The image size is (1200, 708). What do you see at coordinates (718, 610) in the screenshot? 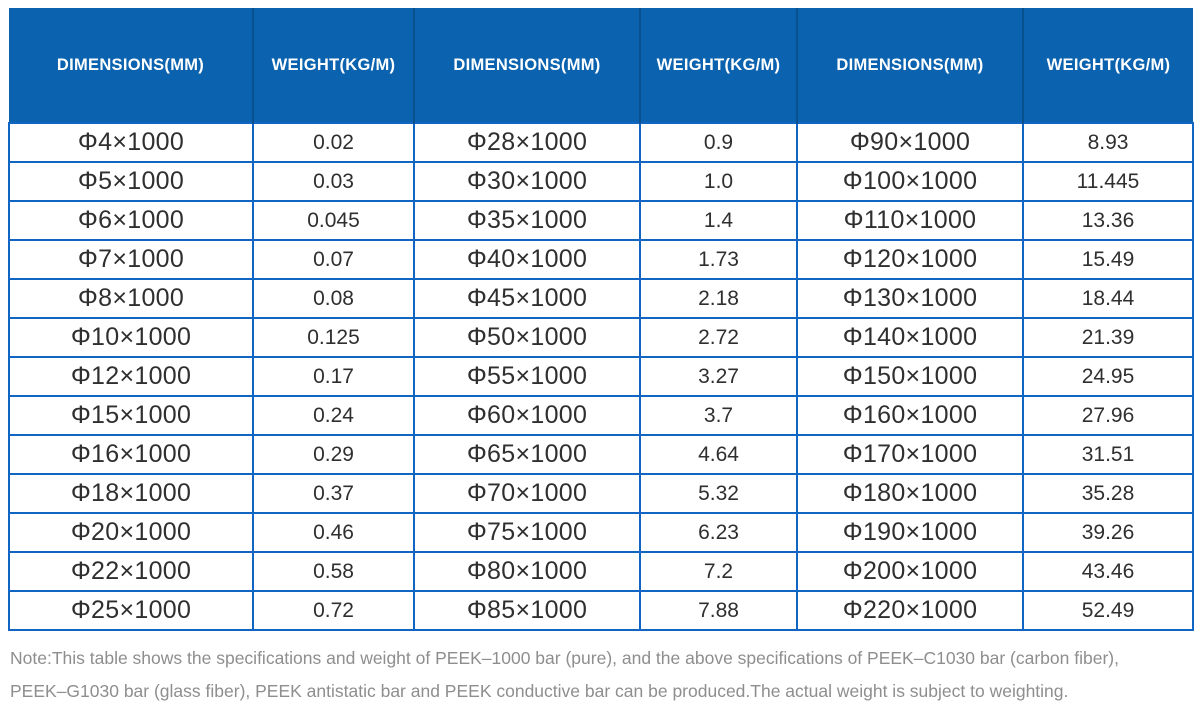
I see `weight-cell: 7.88` at bounding box center [718, 610].